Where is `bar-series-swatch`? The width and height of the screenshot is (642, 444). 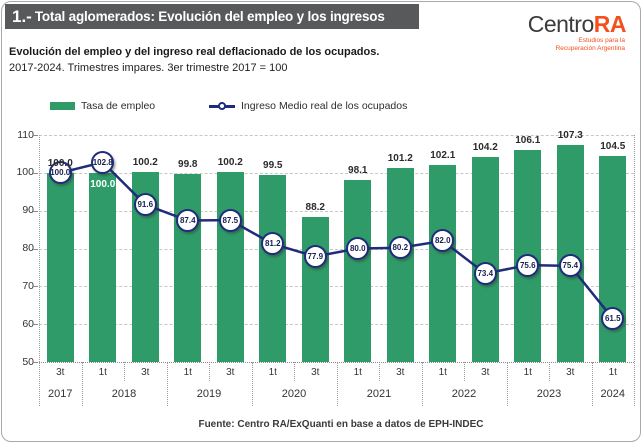
bar-series-swatch is located at coordinates (62, 106).